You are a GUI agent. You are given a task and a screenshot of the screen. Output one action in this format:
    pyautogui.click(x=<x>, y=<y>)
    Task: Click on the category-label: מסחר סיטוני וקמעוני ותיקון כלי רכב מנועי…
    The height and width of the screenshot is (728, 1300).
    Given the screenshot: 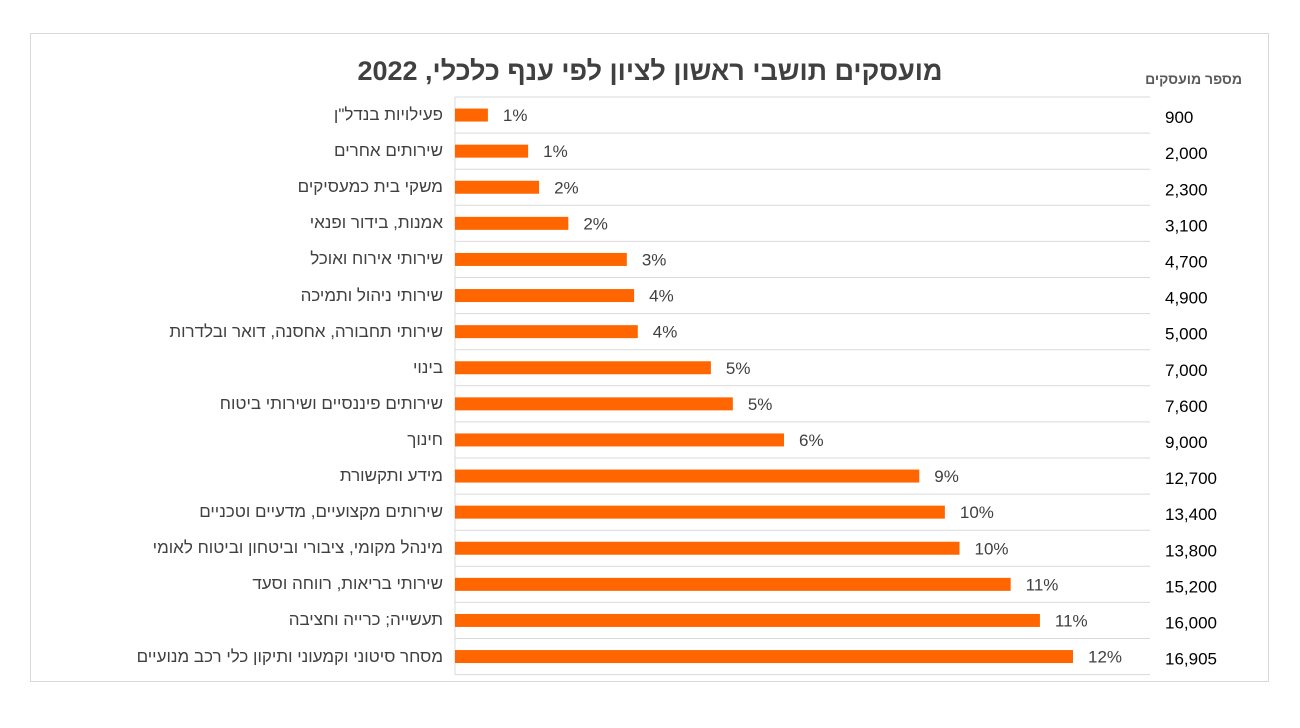 What is the action you would take?
    pyautogui.click(x=289, y=656)
    